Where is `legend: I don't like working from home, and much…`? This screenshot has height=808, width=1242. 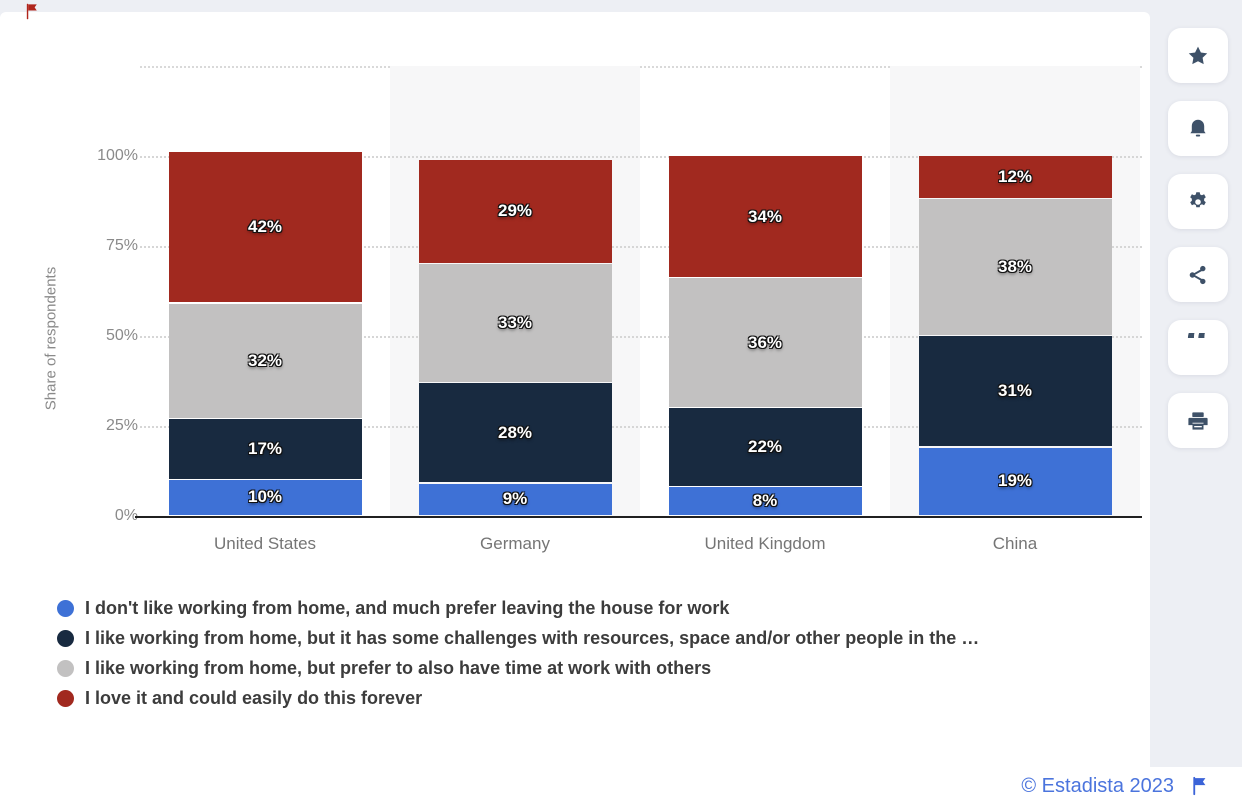 legend: I don't like working from home, and much… is located at coordinates (518, 653).